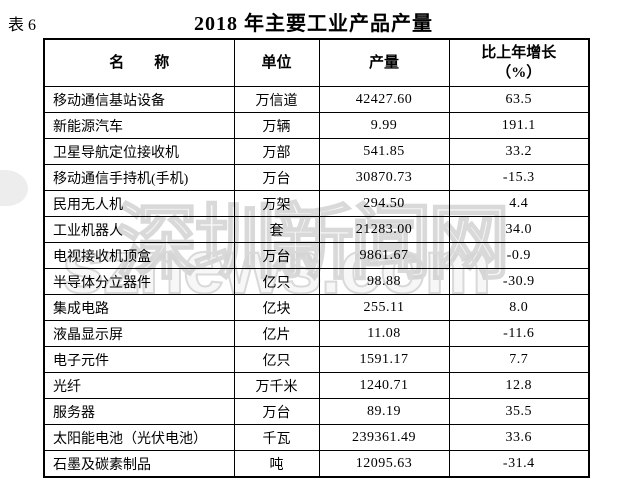 The height and width of the screenshot is (494, 627). What do you see at coordinates (384, 229) in the screenshot?
I see `cell-output: 21283.00` at bounding box center [384, 229].